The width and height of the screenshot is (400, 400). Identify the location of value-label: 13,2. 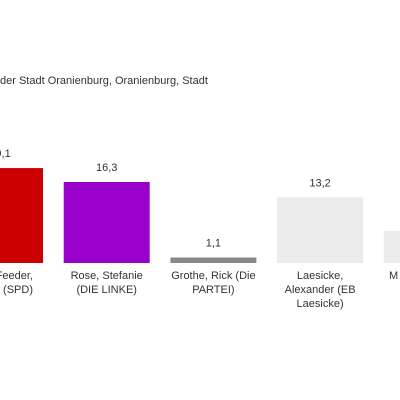
(319, 183).